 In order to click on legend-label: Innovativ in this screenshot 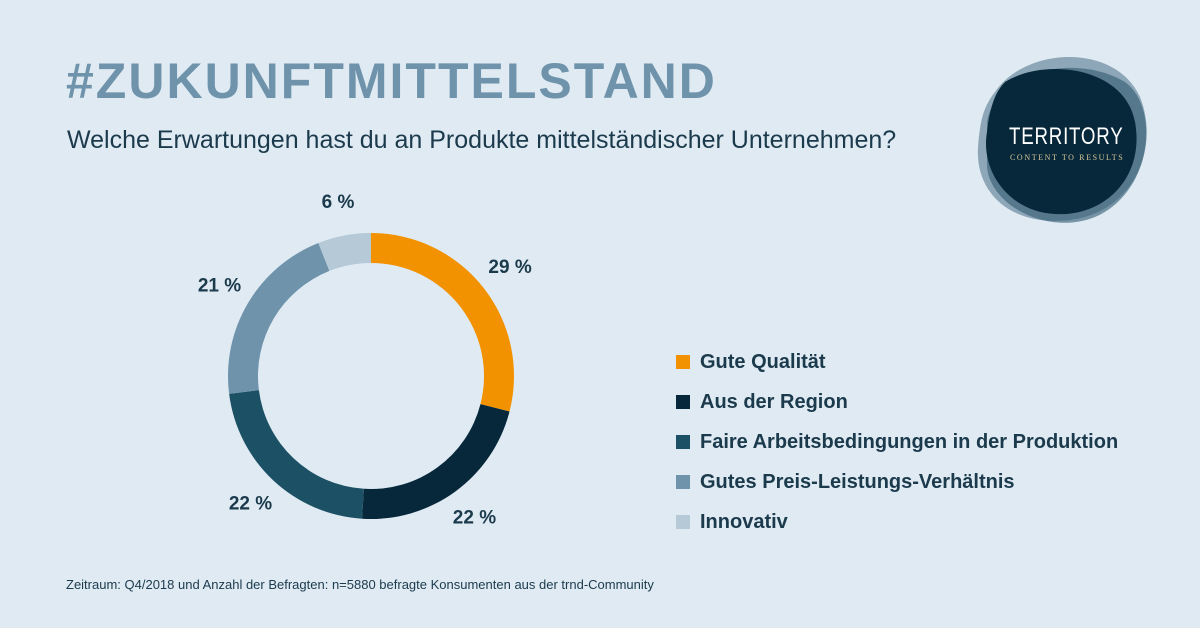, I will do `click(744, 521)`.